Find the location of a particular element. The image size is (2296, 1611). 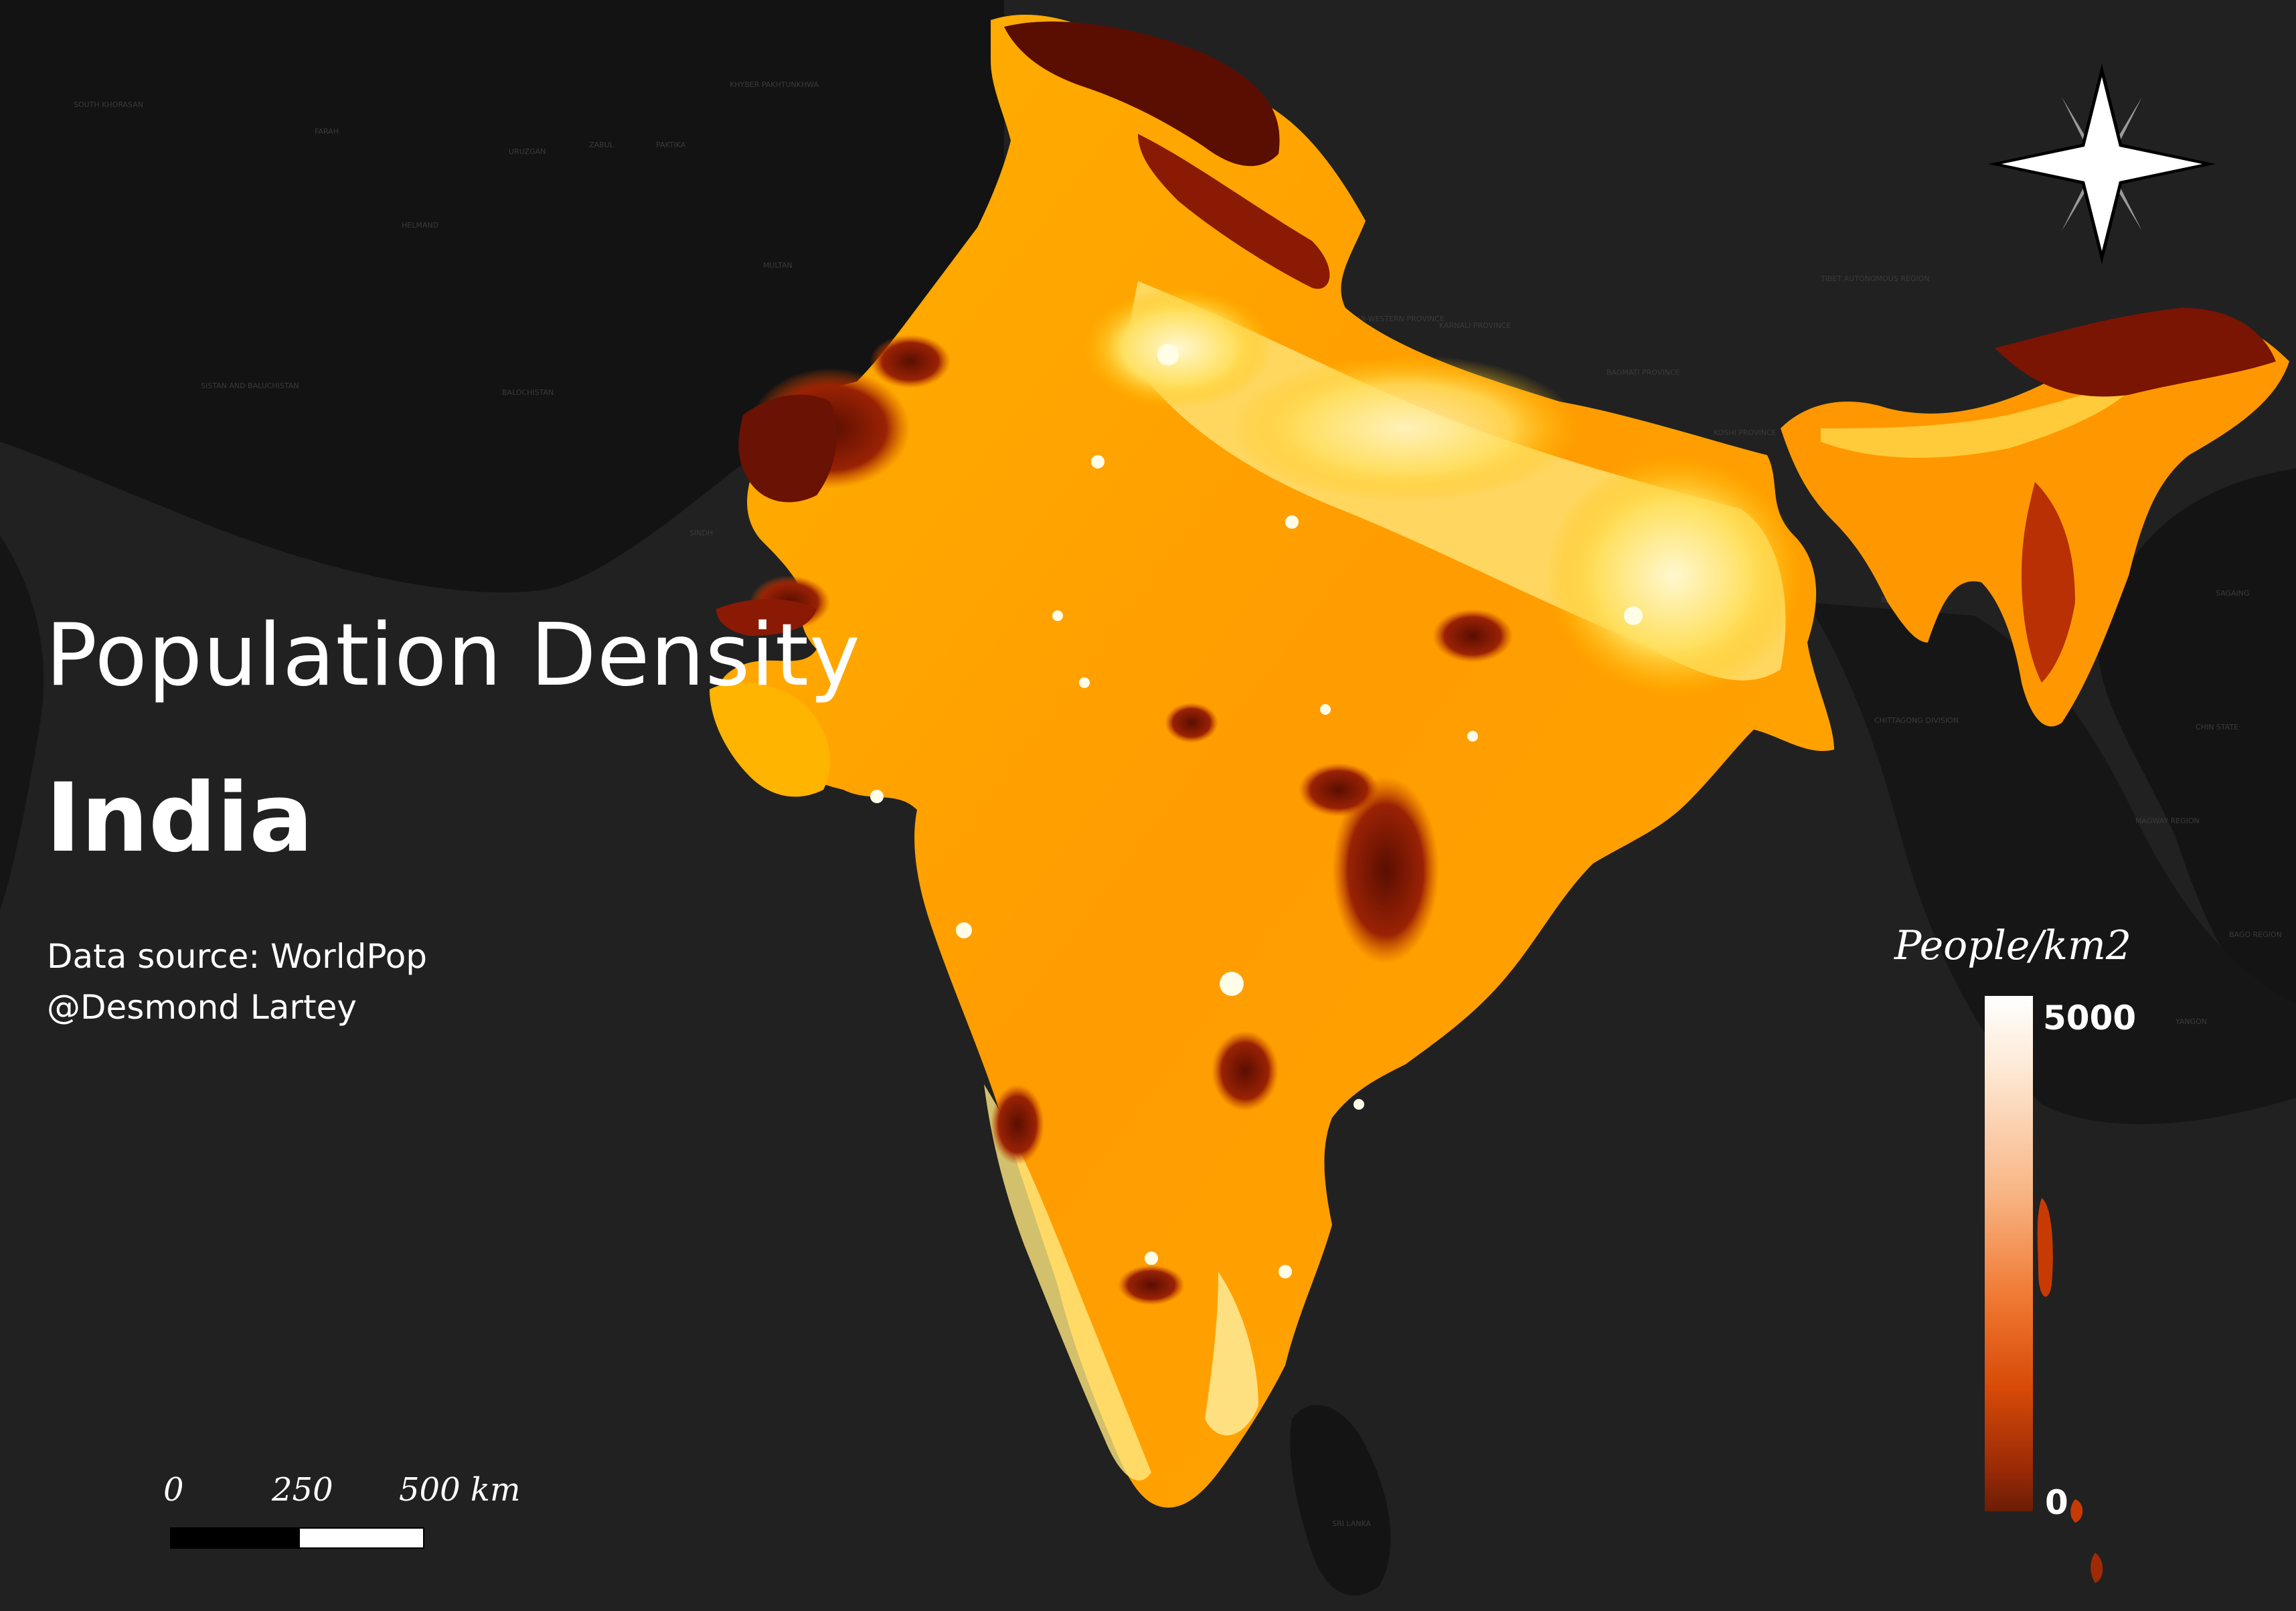

svg-text: KOSHI PROVINCE is located at coordinates (1745, 432).